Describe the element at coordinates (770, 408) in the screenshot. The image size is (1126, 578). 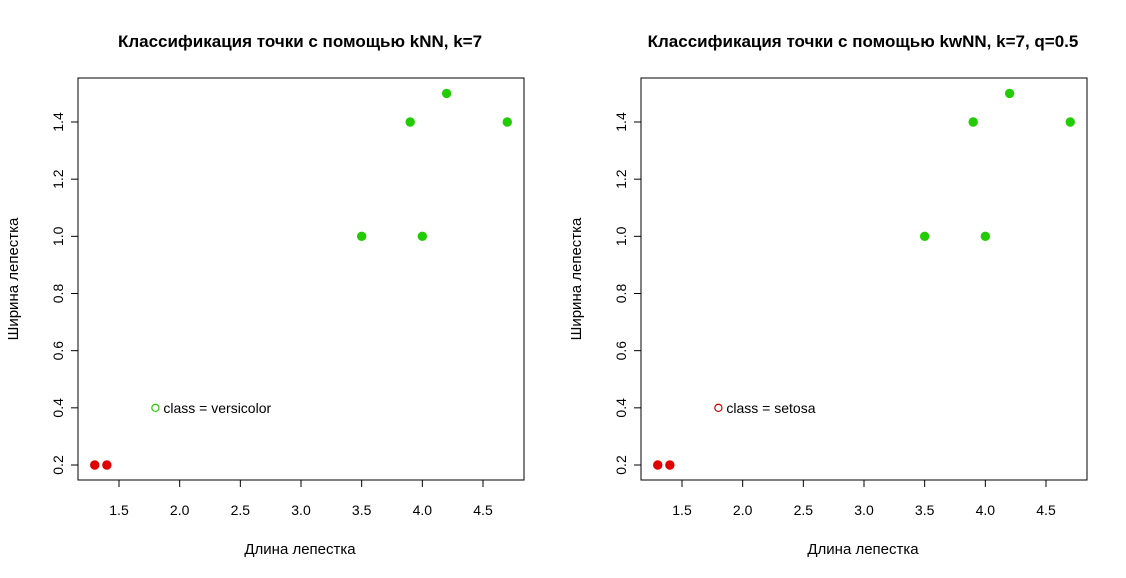
I see `class-annotation: class = setosa` at that location.